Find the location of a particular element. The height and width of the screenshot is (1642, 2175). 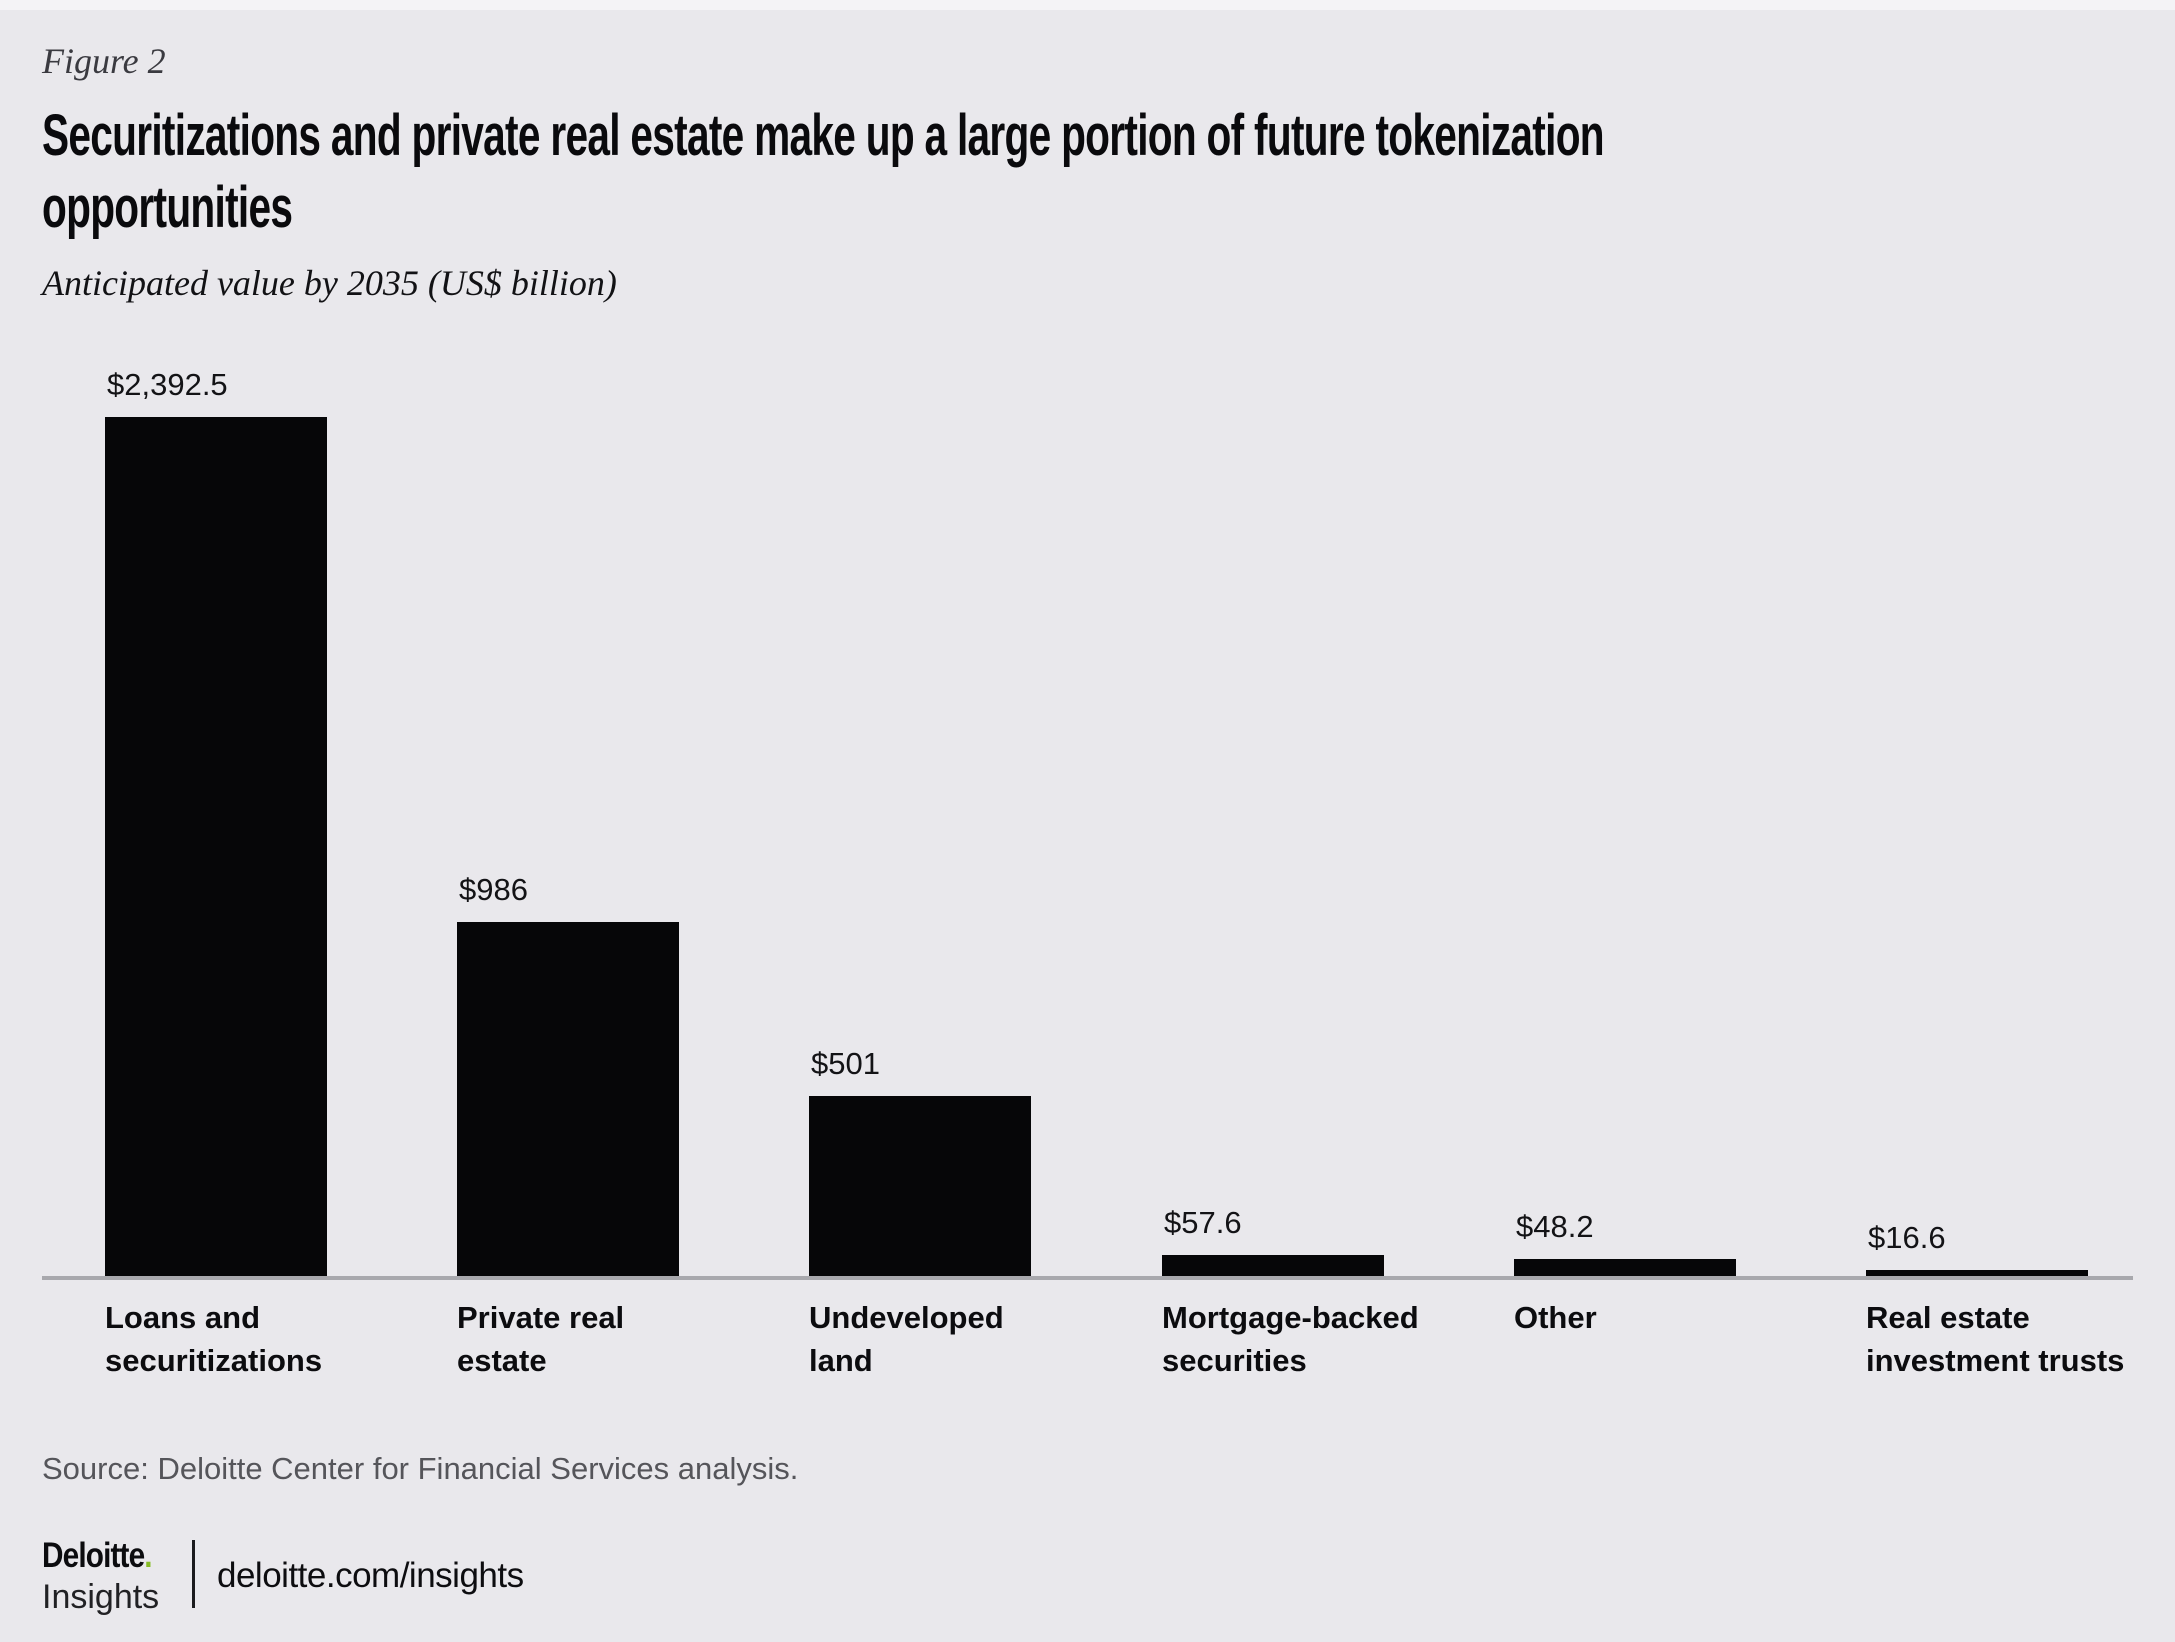

bar-category-label: Real estate investment trusts is located at coordinates (1995, 1339).